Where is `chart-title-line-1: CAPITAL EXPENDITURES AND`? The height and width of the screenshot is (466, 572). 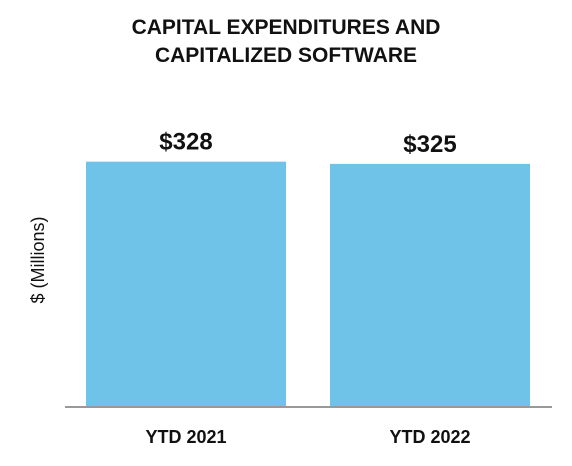 chart-title-line-1: CAPITAL EXPENDITURES AND is located at coordinates (286, 27).